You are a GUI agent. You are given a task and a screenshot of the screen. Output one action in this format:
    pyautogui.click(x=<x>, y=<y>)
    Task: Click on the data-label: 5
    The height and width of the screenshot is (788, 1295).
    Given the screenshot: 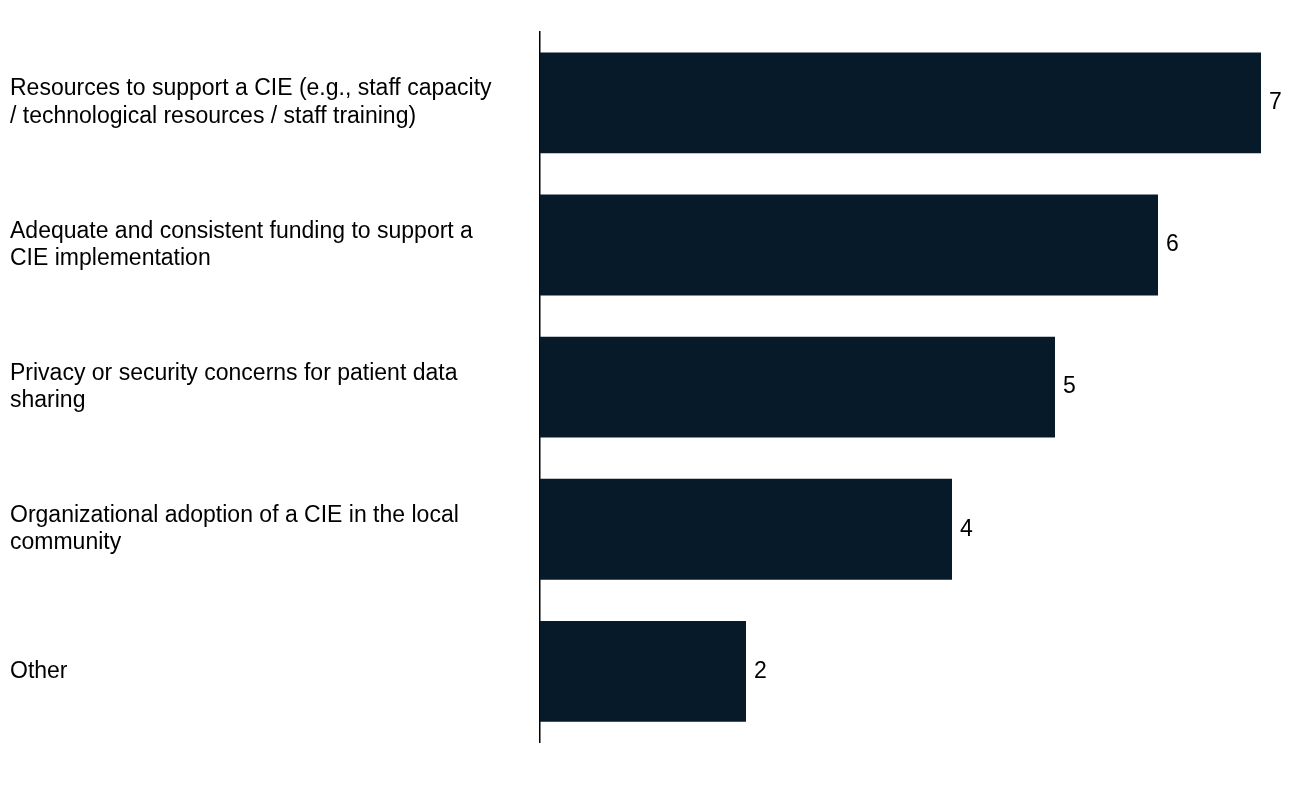 What is the action you would take?
    pyautogui.click(x=1069, y=385)
    